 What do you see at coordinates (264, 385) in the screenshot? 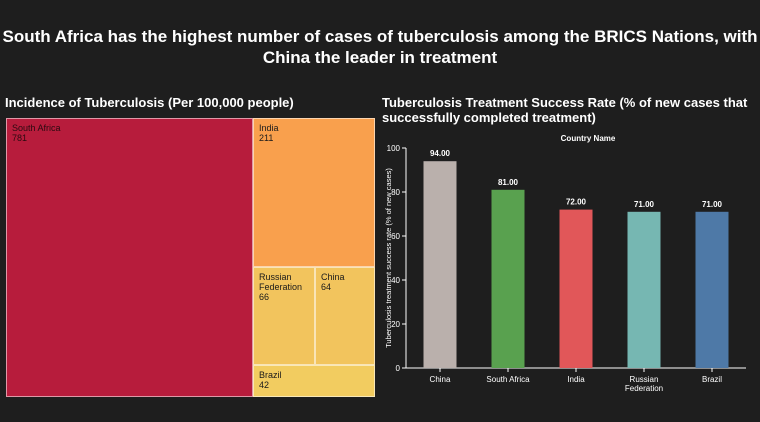
I see `treemap-value: 42` at bounding box center [264, 385].